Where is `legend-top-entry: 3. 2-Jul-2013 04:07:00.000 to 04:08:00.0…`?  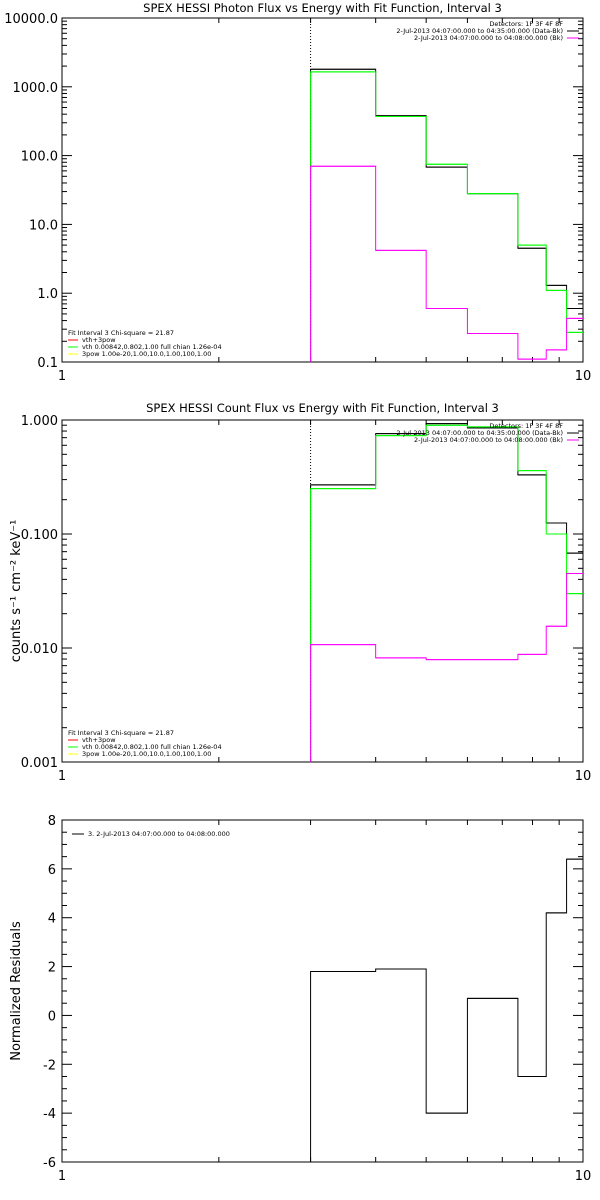
legend-top-entry: 3. 2-Jul-2013 04:07:00.000 to 04:08:00.0… is located at coordinates (159, 834).